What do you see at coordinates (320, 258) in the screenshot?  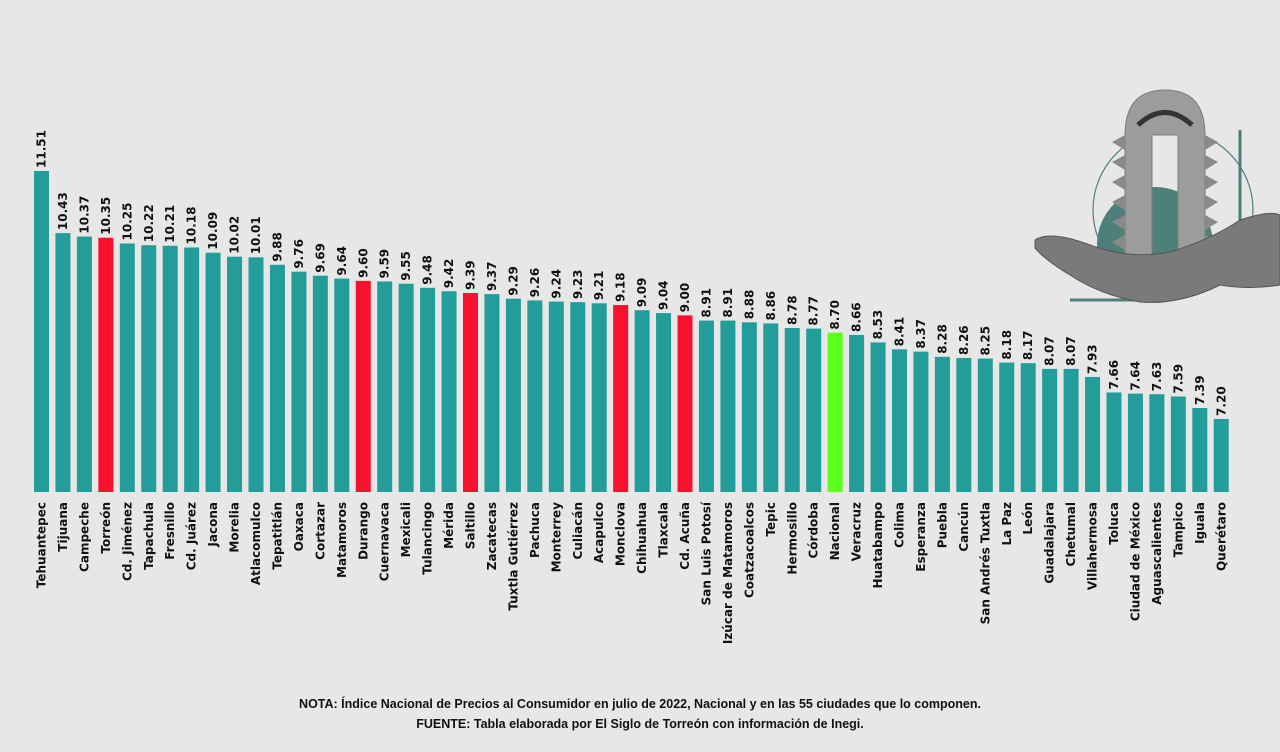 I see `value-label: 9.69` at bounding box center [320, 258].